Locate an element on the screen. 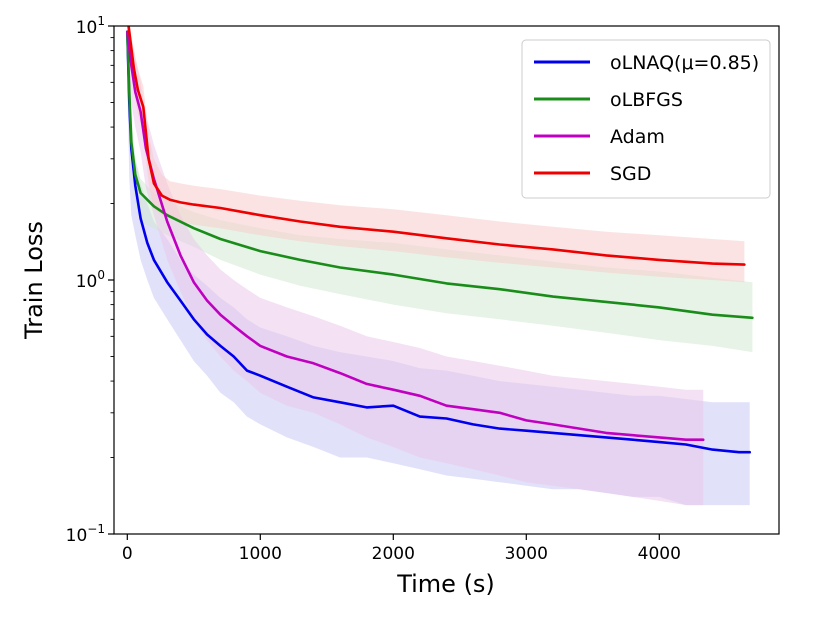 This screenshot has height=620, width=830. legend: oLNAQ(μ=0.85) oLBFGS Adam SGD is located at coordinates (646, 119).